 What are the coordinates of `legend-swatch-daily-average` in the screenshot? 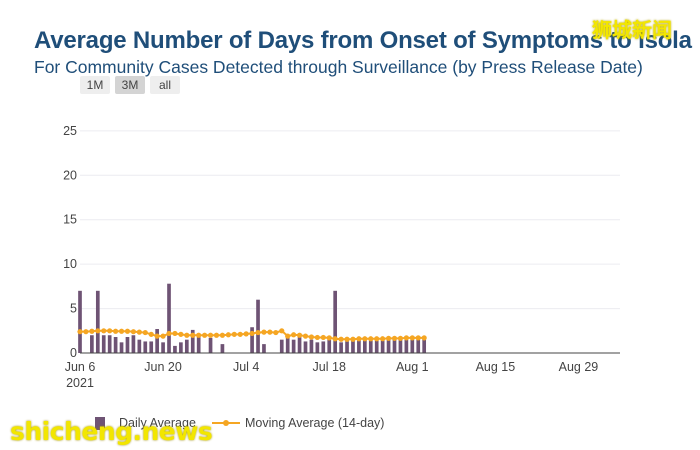 It's located at (100, 423).